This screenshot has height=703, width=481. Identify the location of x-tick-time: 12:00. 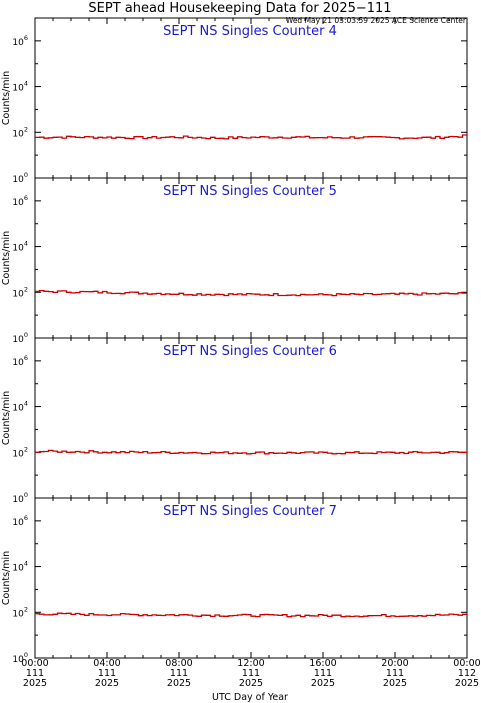
(250, 663).